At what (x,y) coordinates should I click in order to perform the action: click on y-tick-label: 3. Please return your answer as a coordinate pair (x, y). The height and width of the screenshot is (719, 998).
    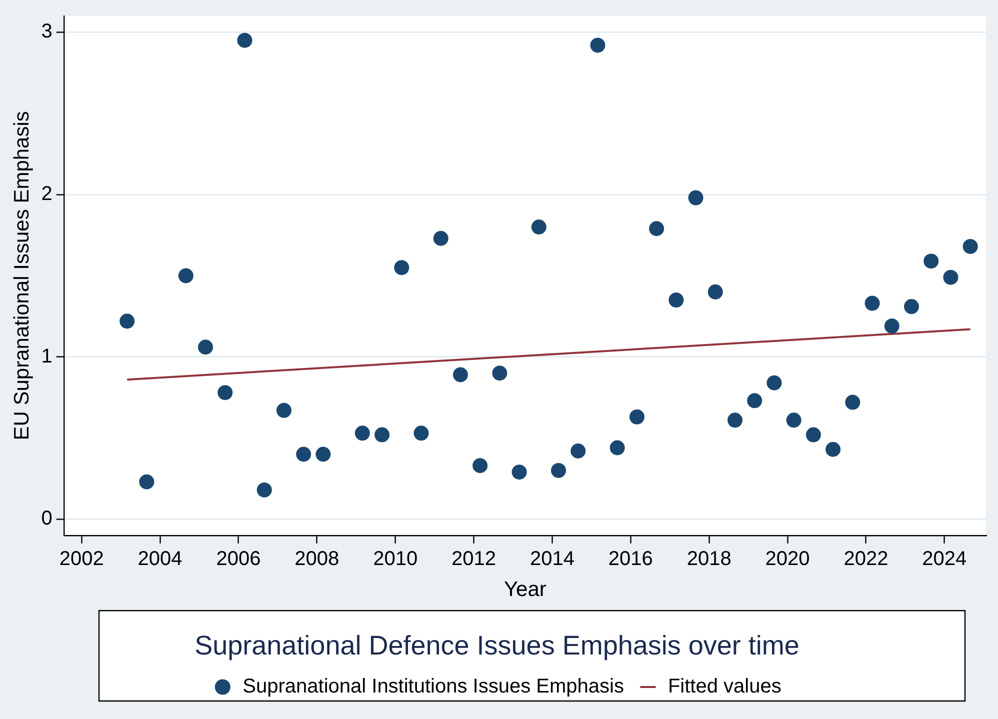
    Looking at the image, I should click on (46, 31).